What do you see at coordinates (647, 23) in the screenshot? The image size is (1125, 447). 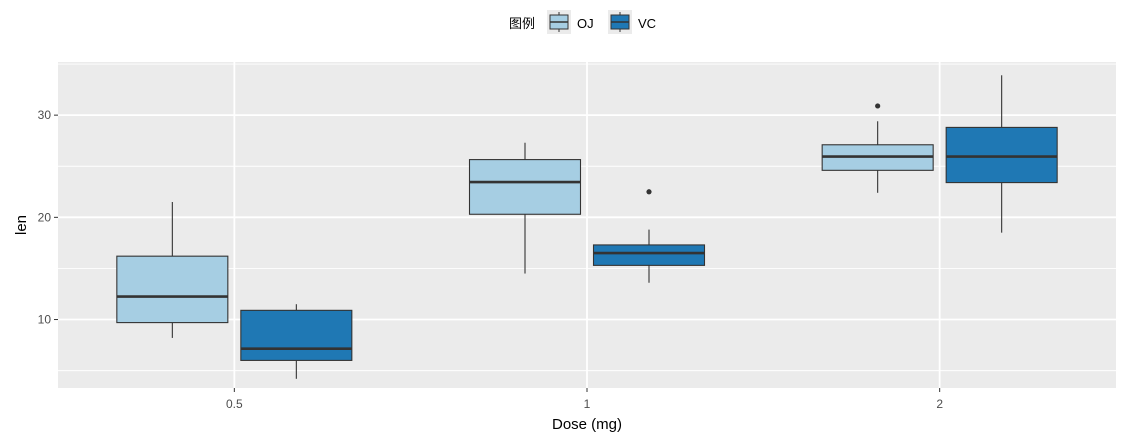 I see `legend-label: VC` at bounding box center [647, 23].